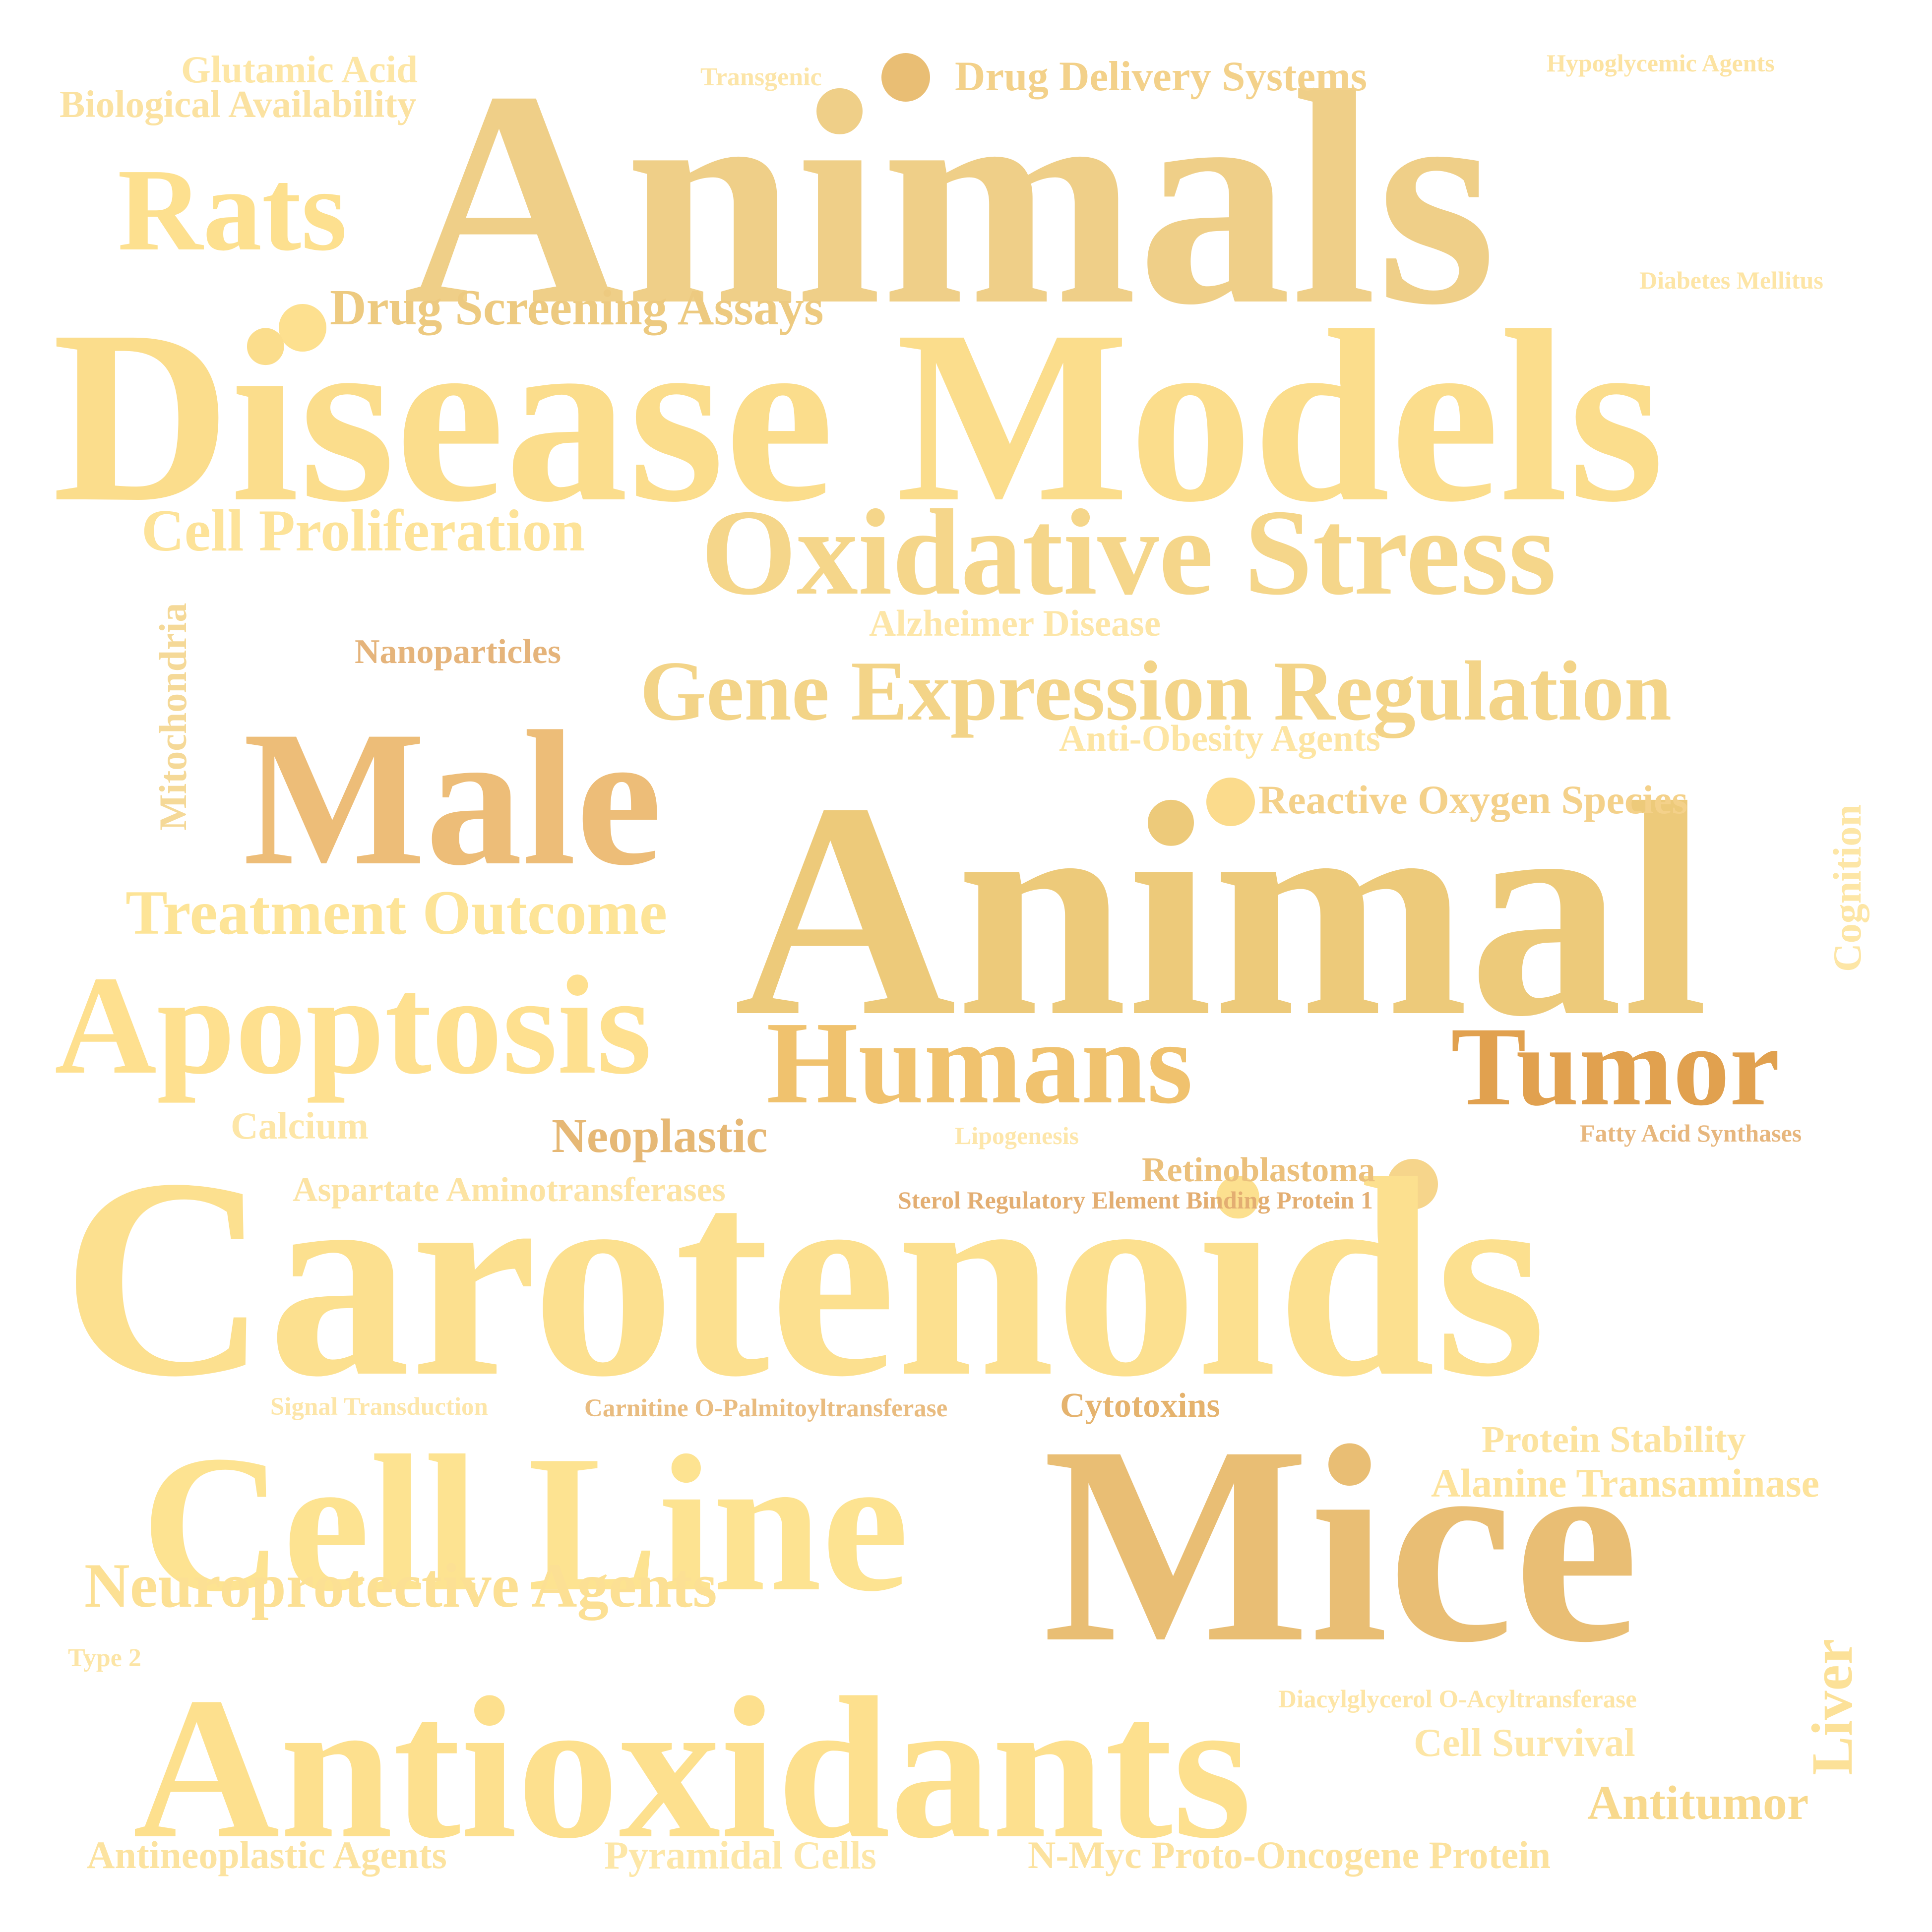 The image size is (1932, 1932). Describe the element at coordinates (1848, 888) in the screenshot. I see `word-vertical: Cognition` at that location.